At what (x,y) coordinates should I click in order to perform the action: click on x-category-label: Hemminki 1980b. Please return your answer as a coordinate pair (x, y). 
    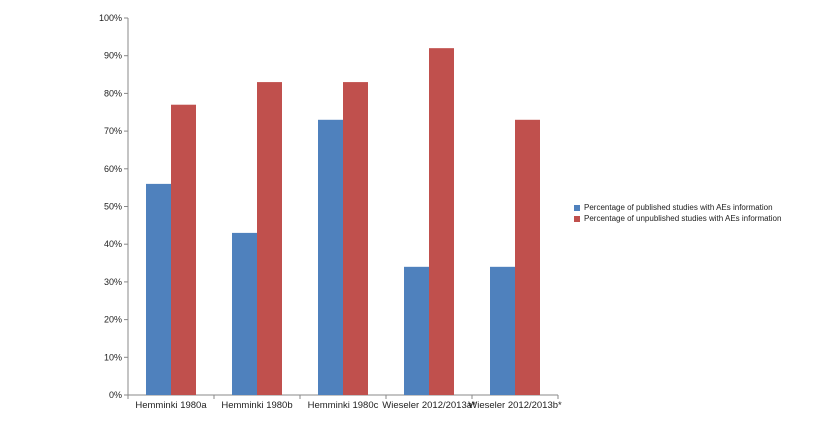
    Looking at the image, I should click on (256, 405).